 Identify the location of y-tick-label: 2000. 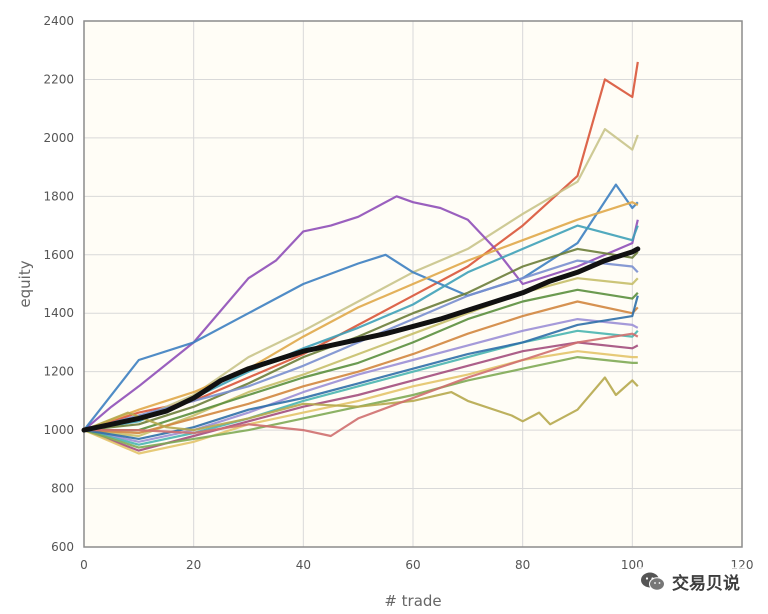
(58, 138).